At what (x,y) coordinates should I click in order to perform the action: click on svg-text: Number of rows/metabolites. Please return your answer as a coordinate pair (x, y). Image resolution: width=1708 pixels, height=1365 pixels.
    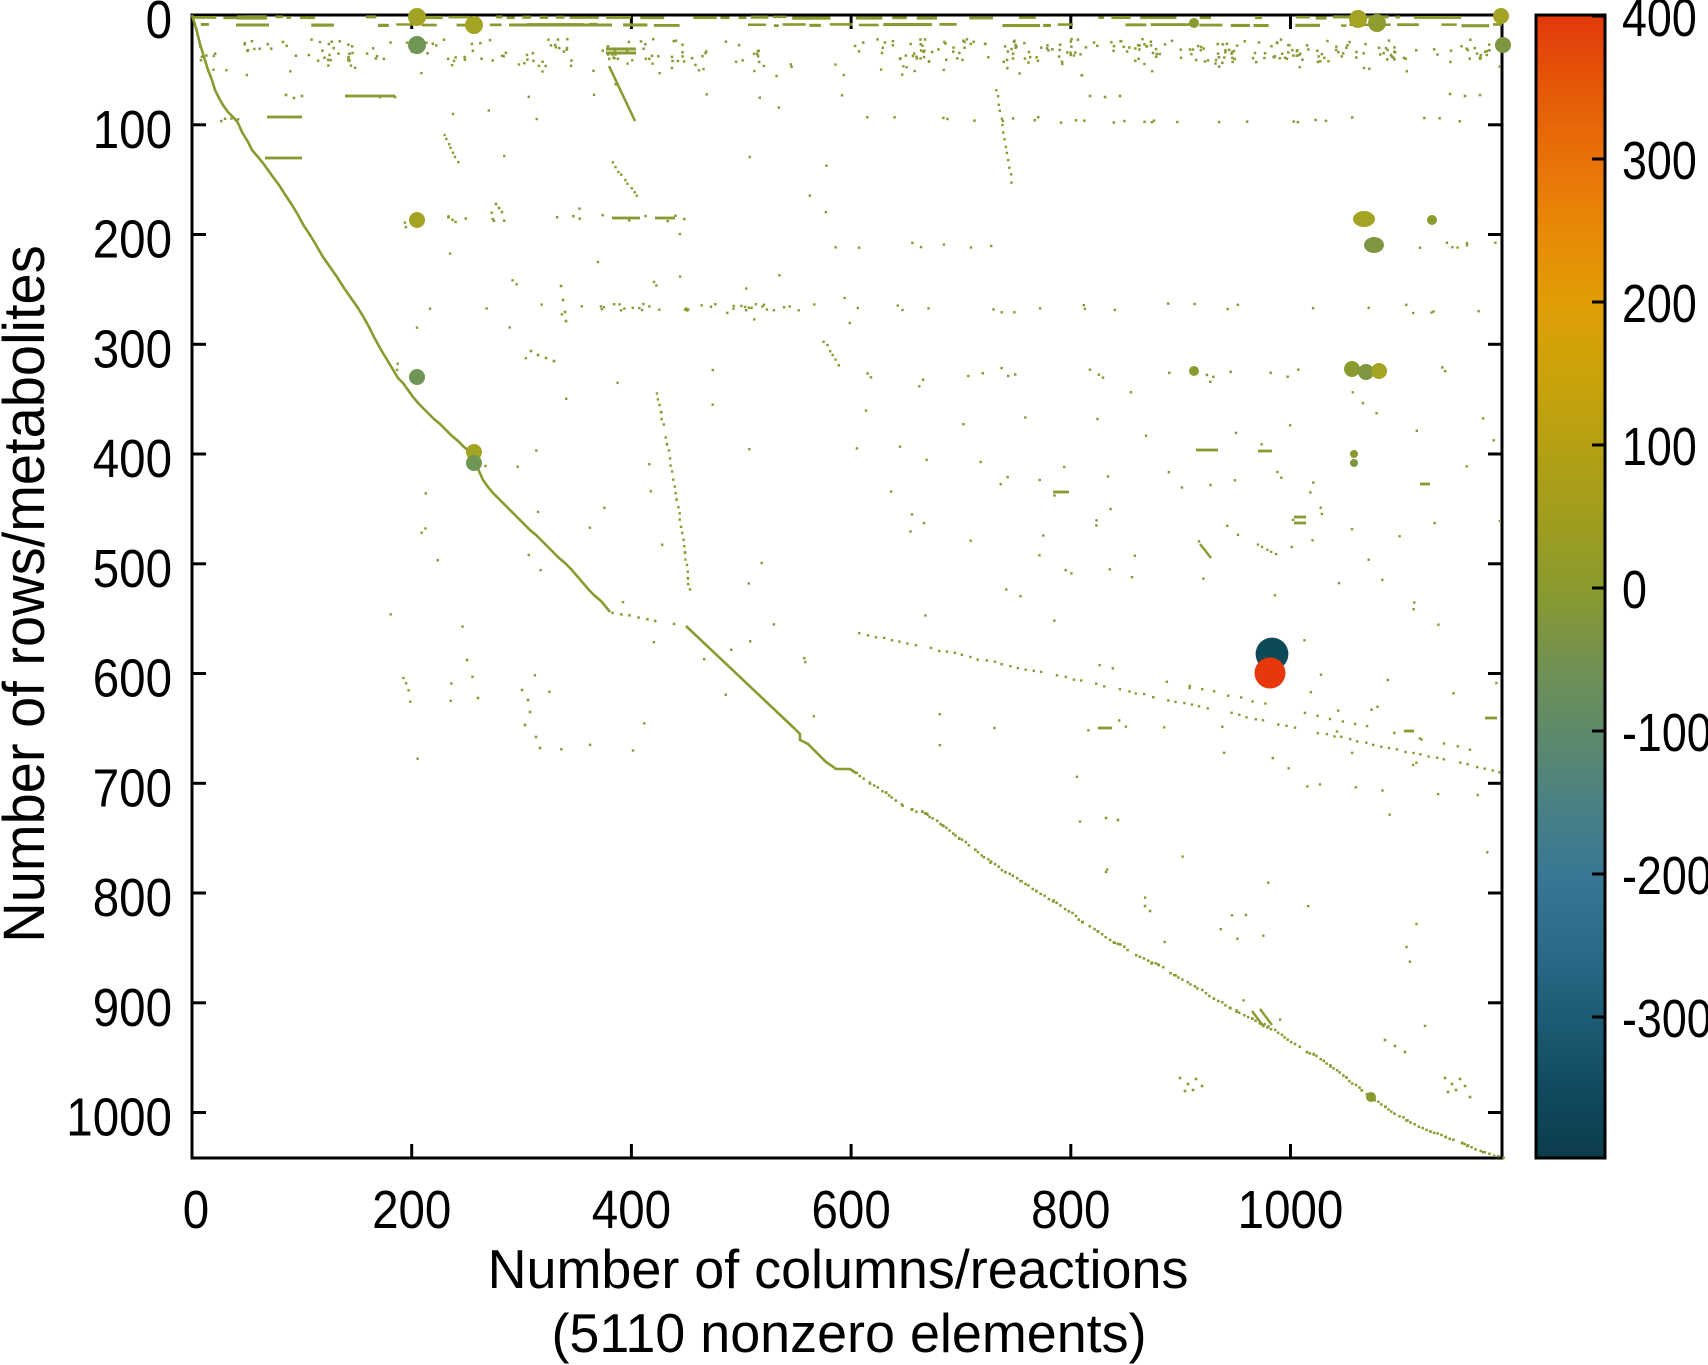
    Looking at the image, I should click on (28, 593).